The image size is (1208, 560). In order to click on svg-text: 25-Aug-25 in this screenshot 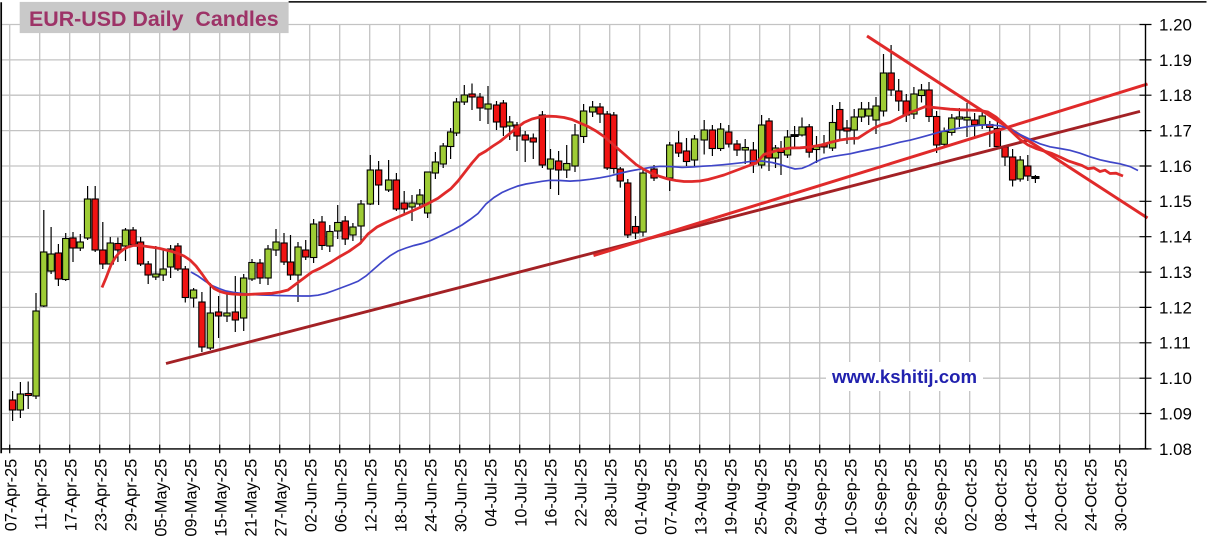, I will do `click(762, 497)`.